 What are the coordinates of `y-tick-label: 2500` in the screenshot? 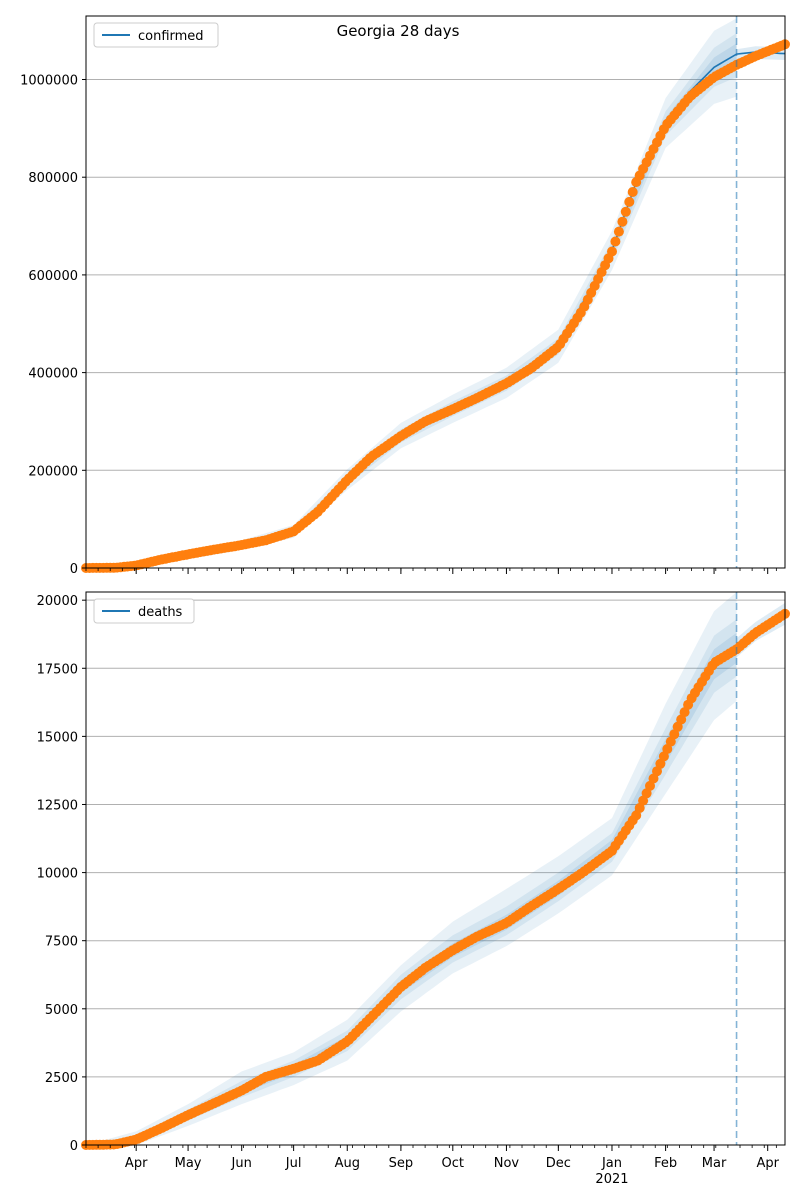 It's located at (61, 1078).